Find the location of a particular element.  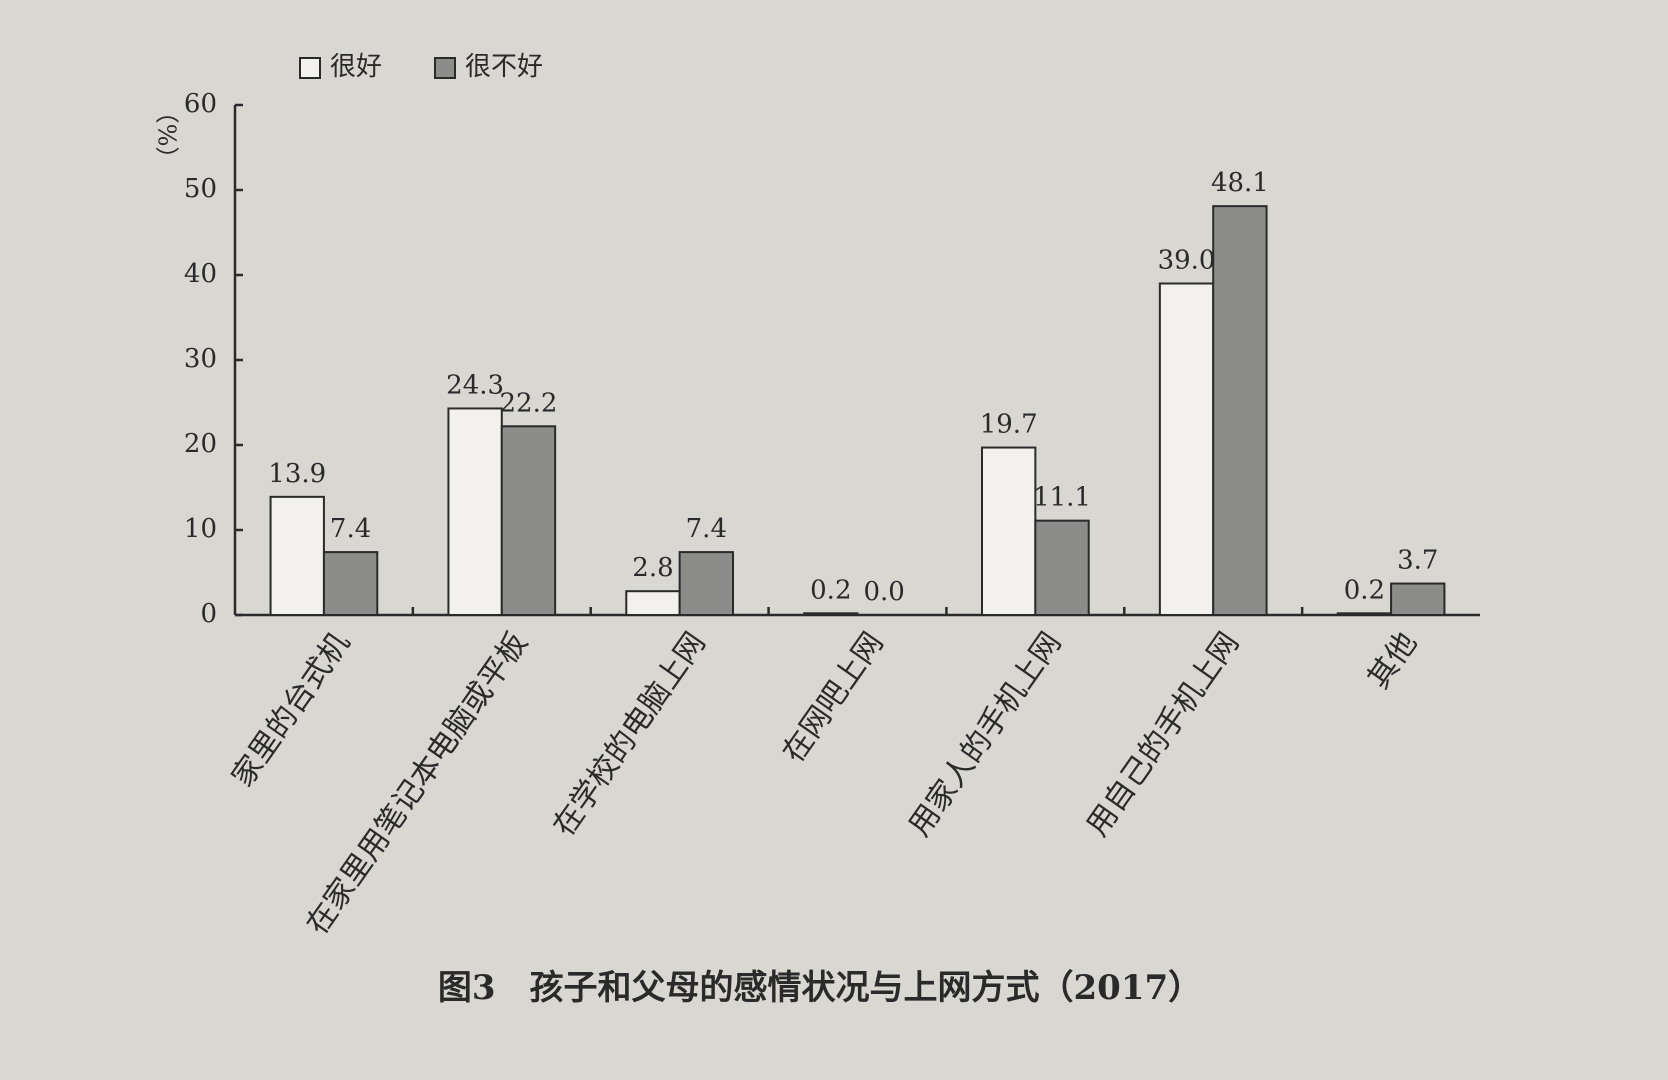

legend-label: 很好 is located at coordinates (356, 67).